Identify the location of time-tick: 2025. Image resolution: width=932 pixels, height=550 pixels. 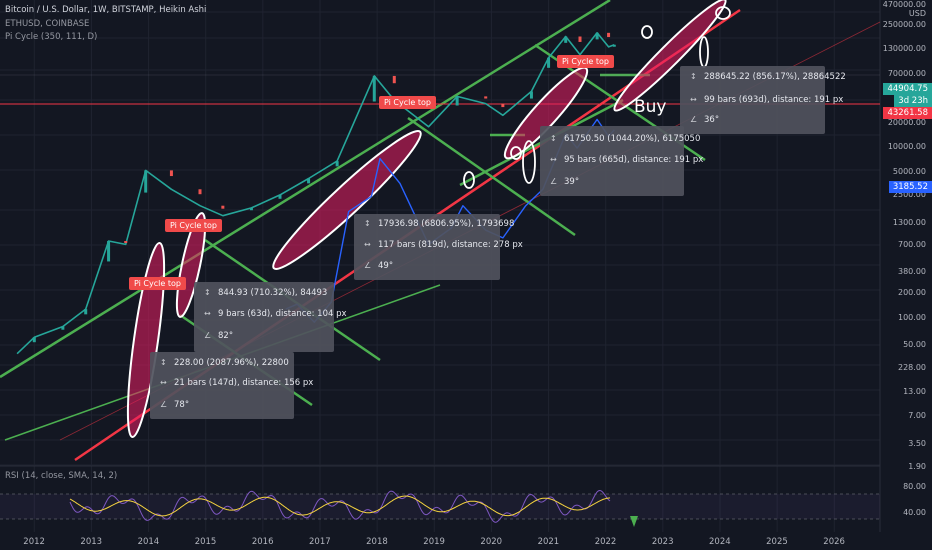
(777, 542).